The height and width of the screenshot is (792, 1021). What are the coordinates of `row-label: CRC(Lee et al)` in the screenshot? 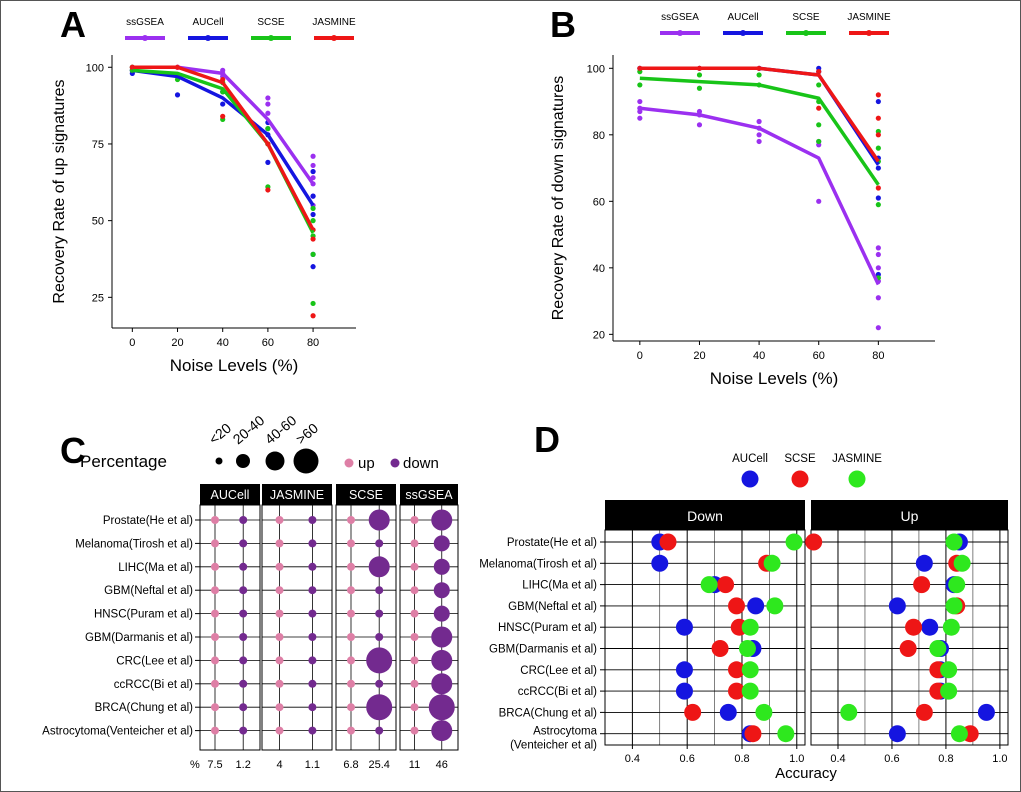 It's located at (154, 661).